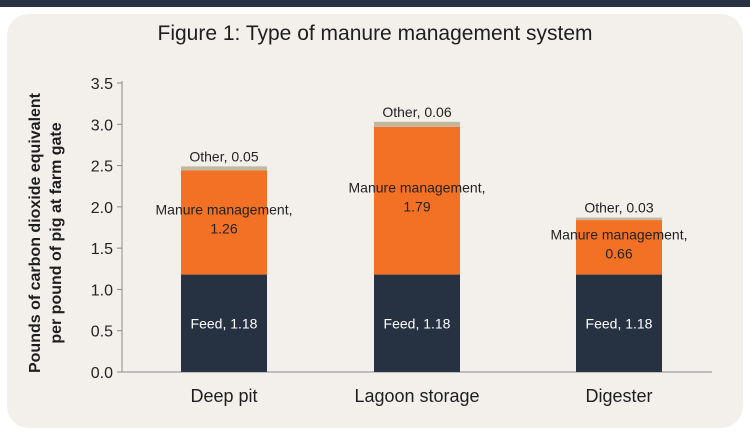 The image size is (750, 433). I want to click on x-category-label: Deep pit, so click(223, 396).